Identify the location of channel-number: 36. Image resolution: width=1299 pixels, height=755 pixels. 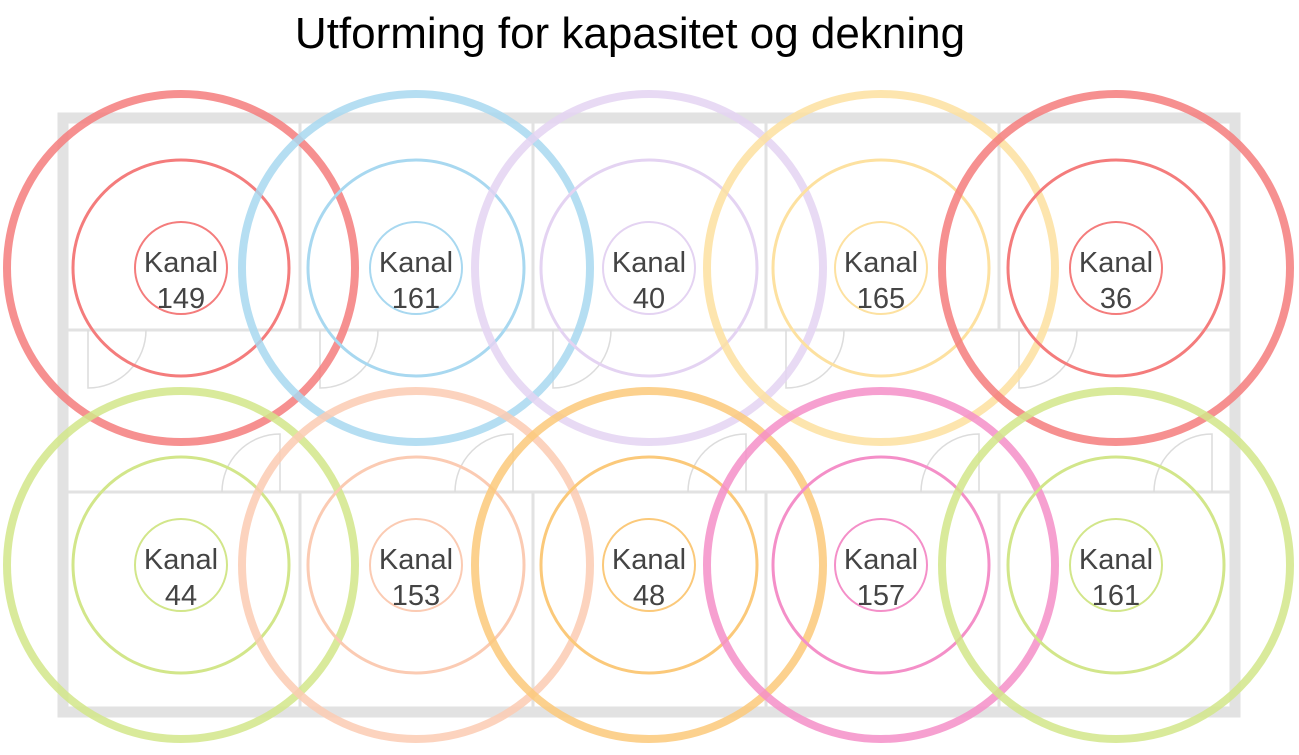
(1116, 299).